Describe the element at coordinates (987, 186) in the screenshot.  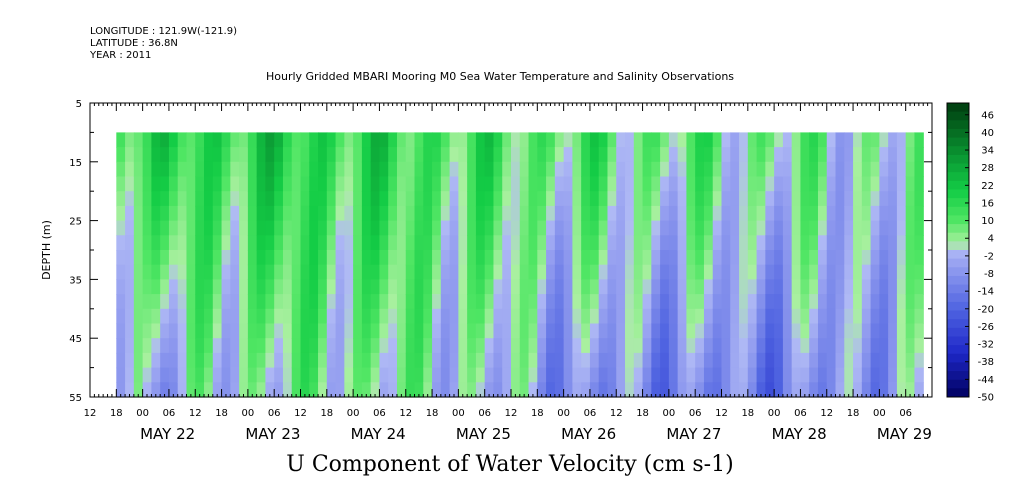
I see `colorbar-label: 22` at that location.